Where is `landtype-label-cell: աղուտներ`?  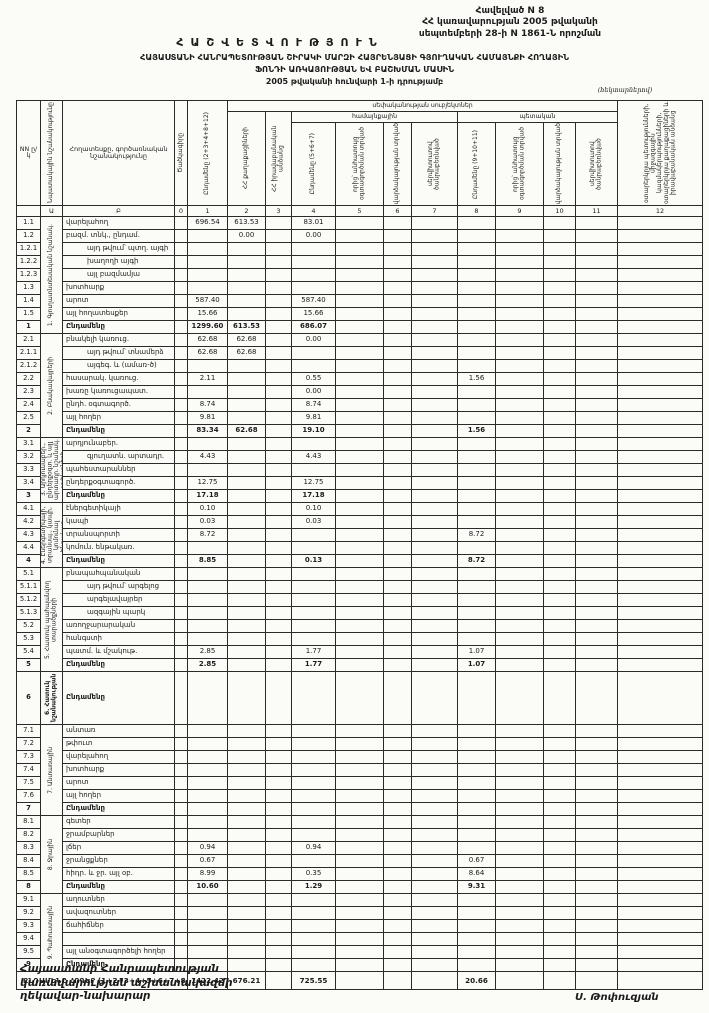
landtype-label-cell: աղուտներ is located at coordinates (118, 900).